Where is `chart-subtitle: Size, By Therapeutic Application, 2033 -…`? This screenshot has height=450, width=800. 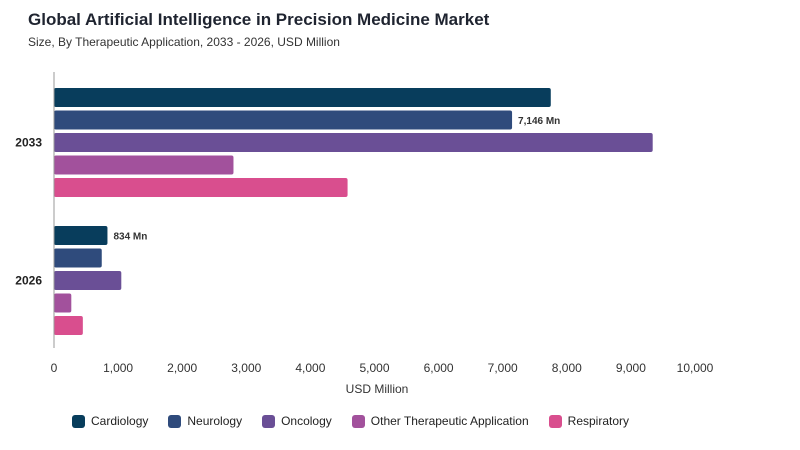
chart-subtitle: Size, By Therapeutic Application, 2033 -… is located at coordinates (184, 42).